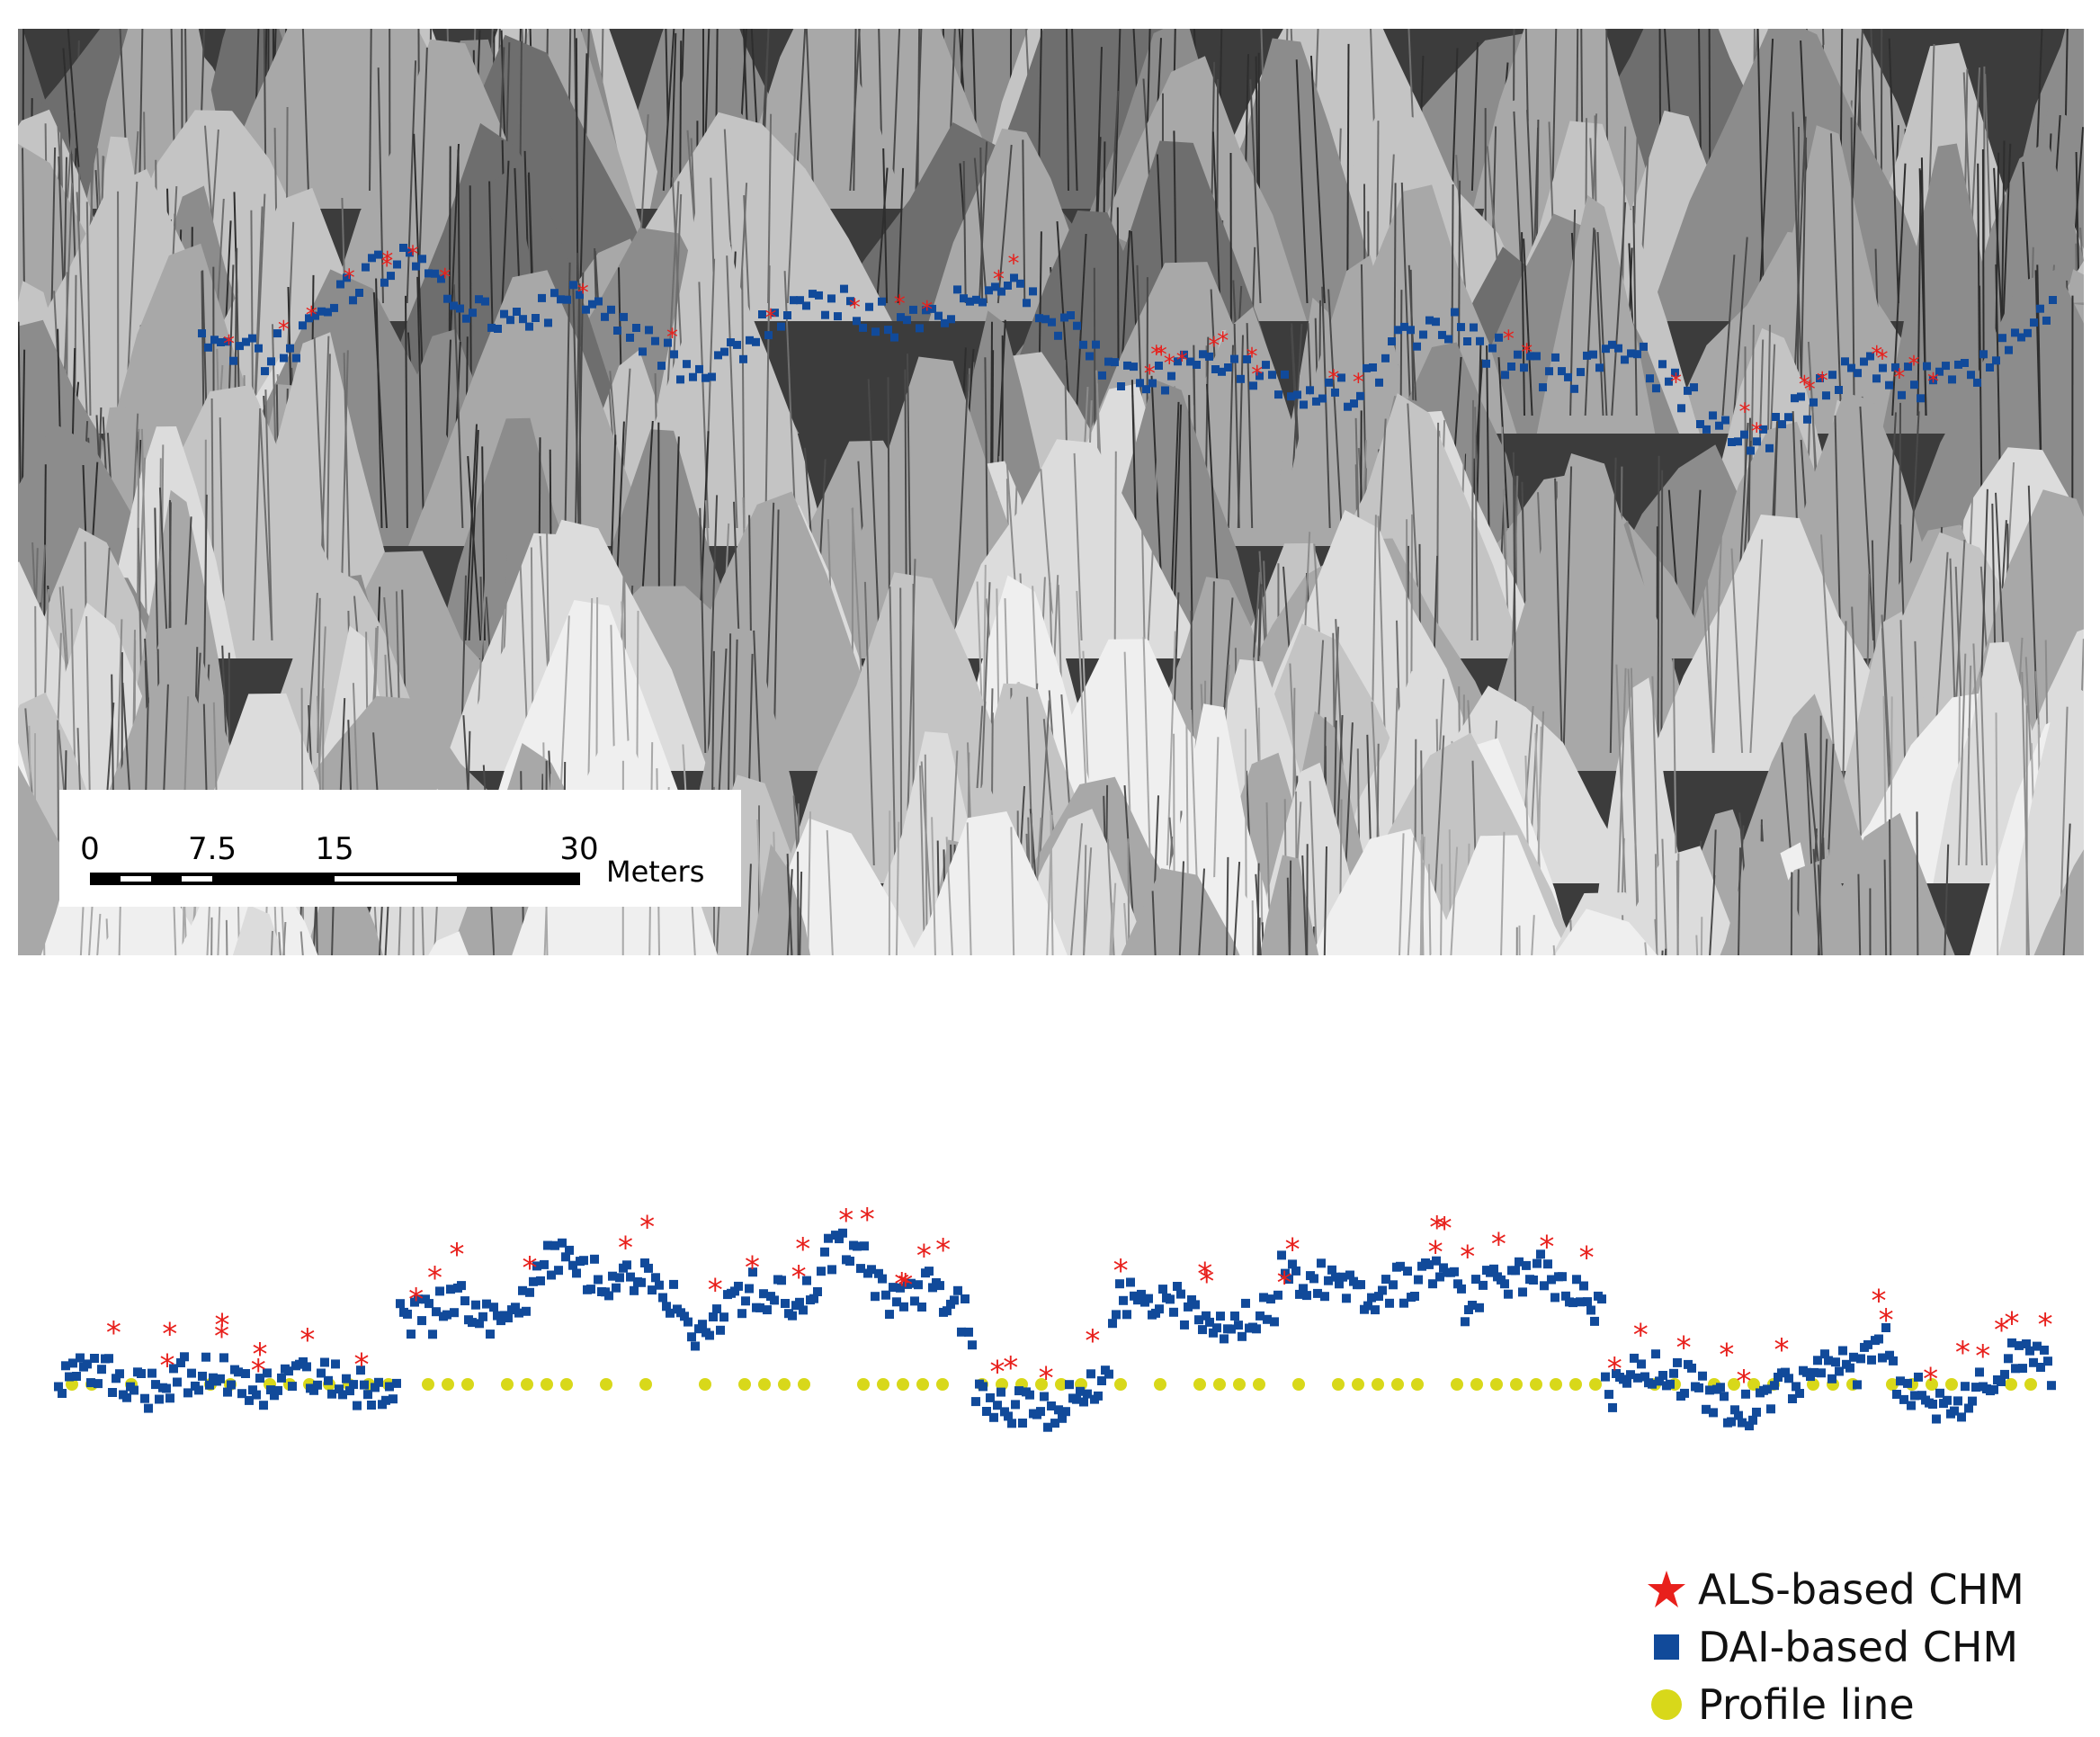 Image resolution: width=2100 pixels, height=1737 pixels. Describe the element at coordinates (656, 872) in the screenshot. I see `scale-units-label: Meters` at that location.